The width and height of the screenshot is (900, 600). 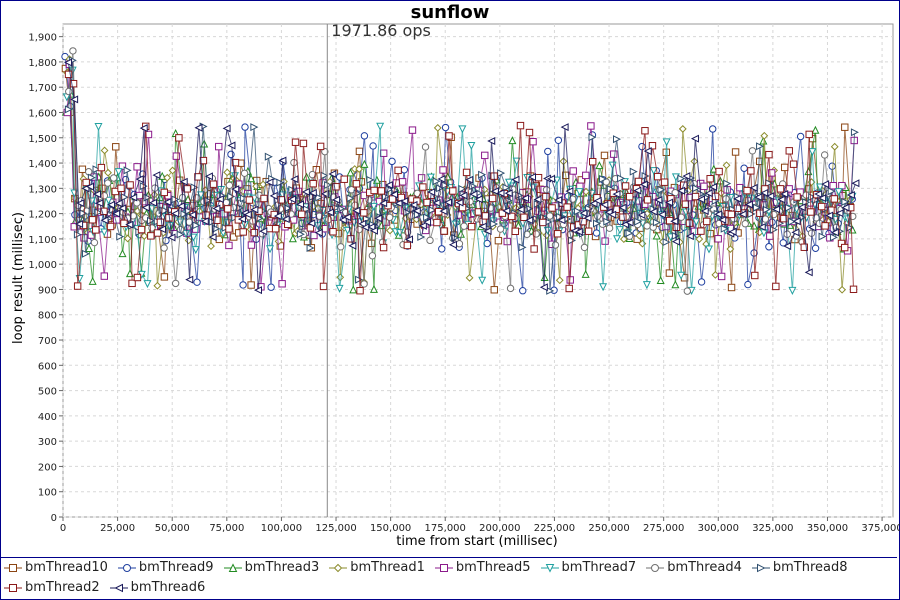 What do you see at coordinates (47, 366) in the screenshot?
I see `y-tick-label: 600` at bounding box center [47, 366].